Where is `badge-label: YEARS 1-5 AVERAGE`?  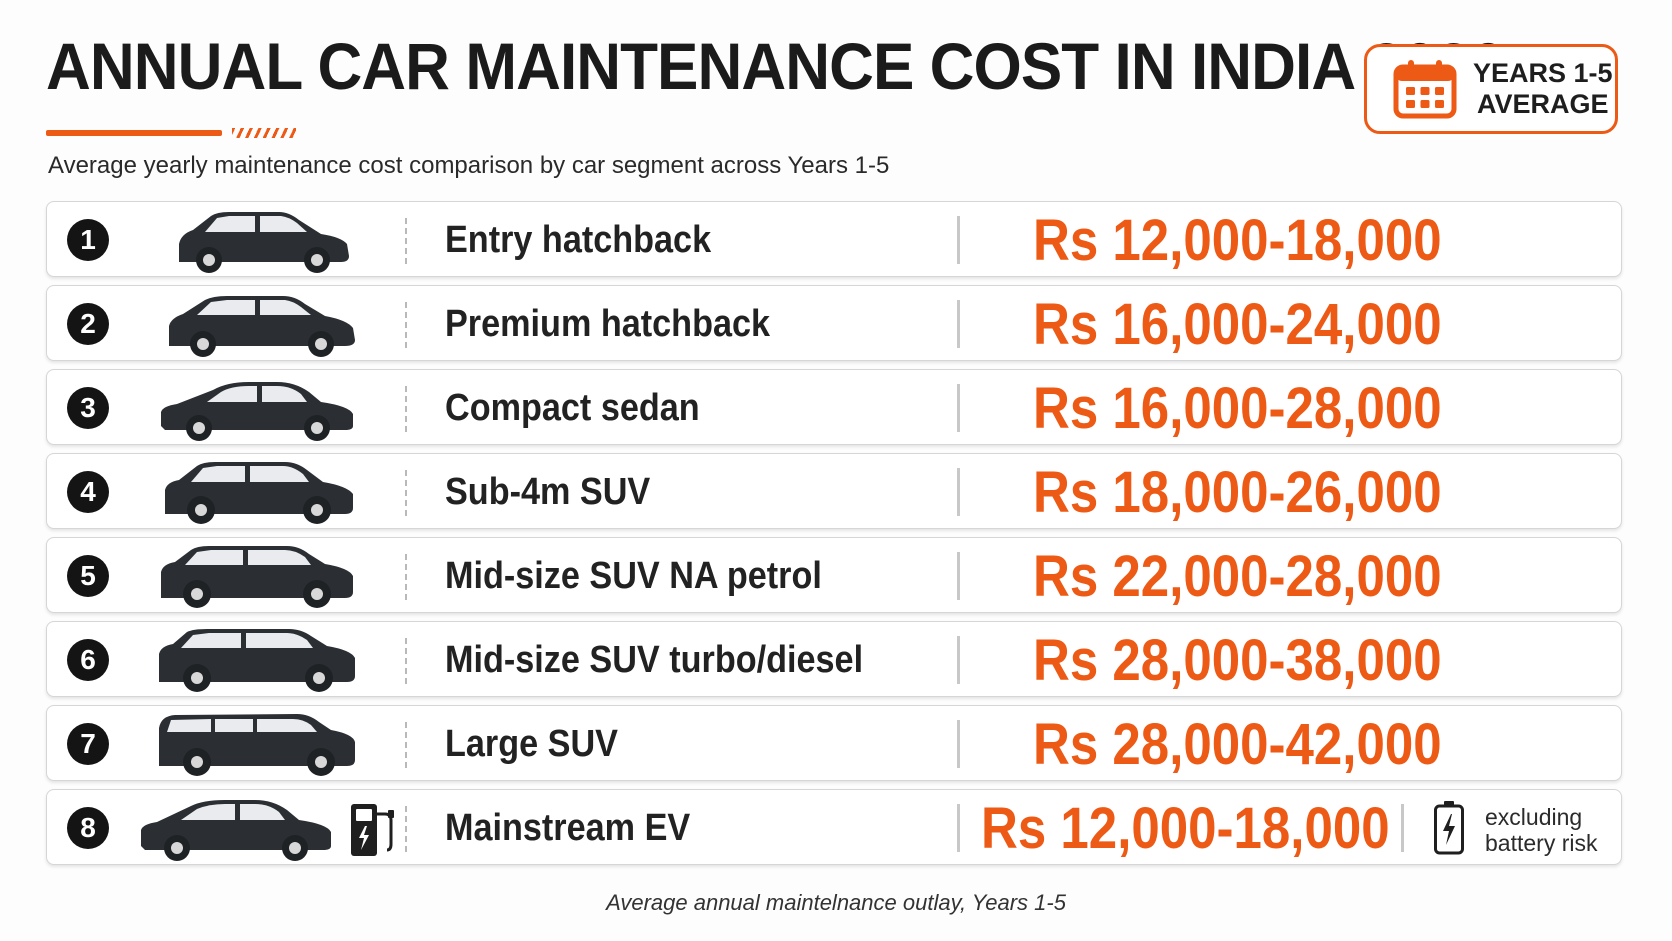
badge-label: YEARS 1-5 AVERAGE is located at coordinates (1543, 89).